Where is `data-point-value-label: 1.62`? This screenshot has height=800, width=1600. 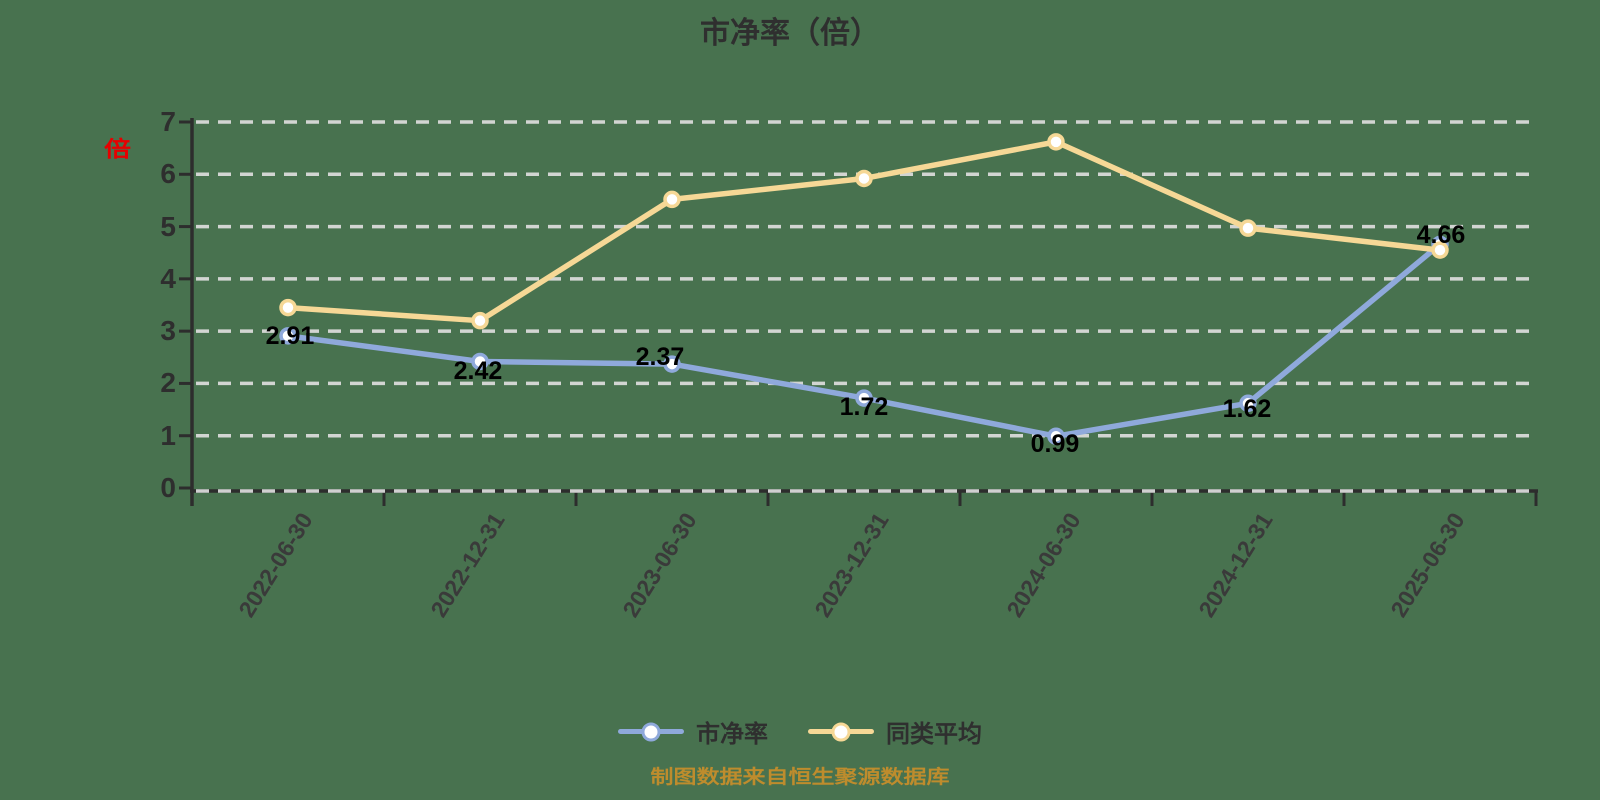 data-point-value-label: 1.62 is located at coordinates (1247, 409).